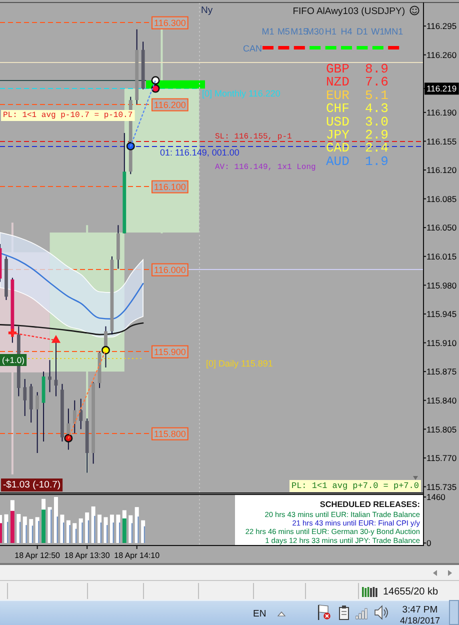  What do you see at coordinates (441, 113) in the screenshot?
I see `y-tick-label: 116.190` at bounding box center [441, 113].